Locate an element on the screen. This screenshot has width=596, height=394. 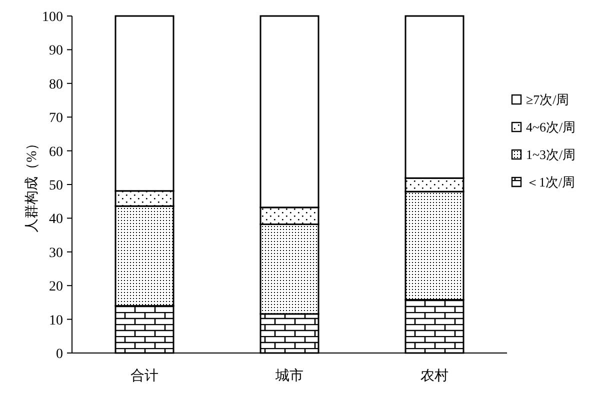
legend-label: ＜1次/周 is located at coordinates (551, 182).